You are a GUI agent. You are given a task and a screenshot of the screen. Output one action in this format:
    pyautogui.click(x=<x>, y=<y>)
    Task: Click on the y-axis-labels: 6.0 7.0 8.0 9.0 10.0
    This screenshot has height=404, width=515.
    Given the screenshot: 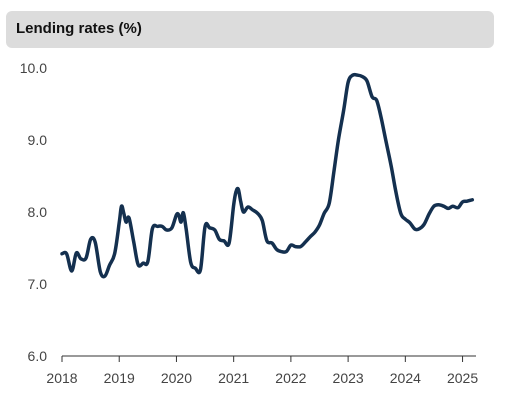 What is the action you would take?
    pyautogui.click(x=33, y=212)
    